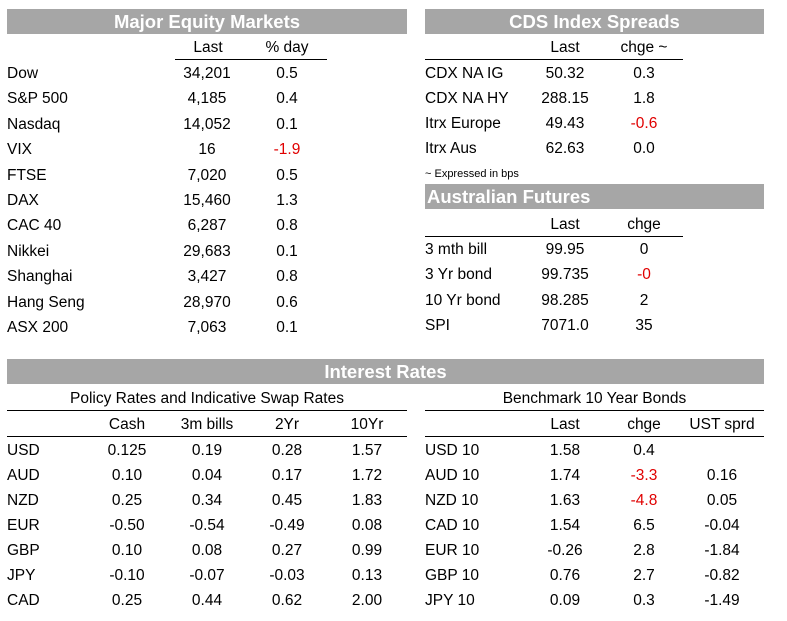  I want to click on equity-row-day: 1.3, so click(287, 200).